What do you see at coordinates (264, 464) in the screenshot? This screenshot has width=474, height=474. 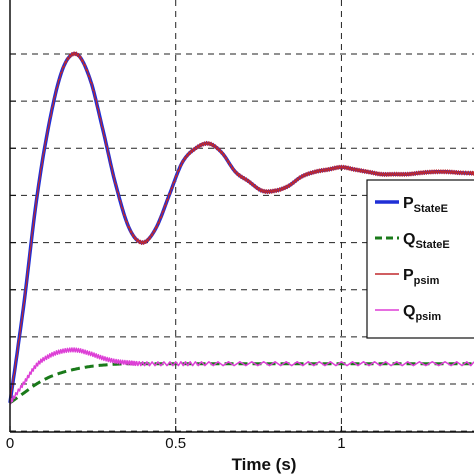 I see `x-axis-label: Time (s)` at bounding box center [264, 464].